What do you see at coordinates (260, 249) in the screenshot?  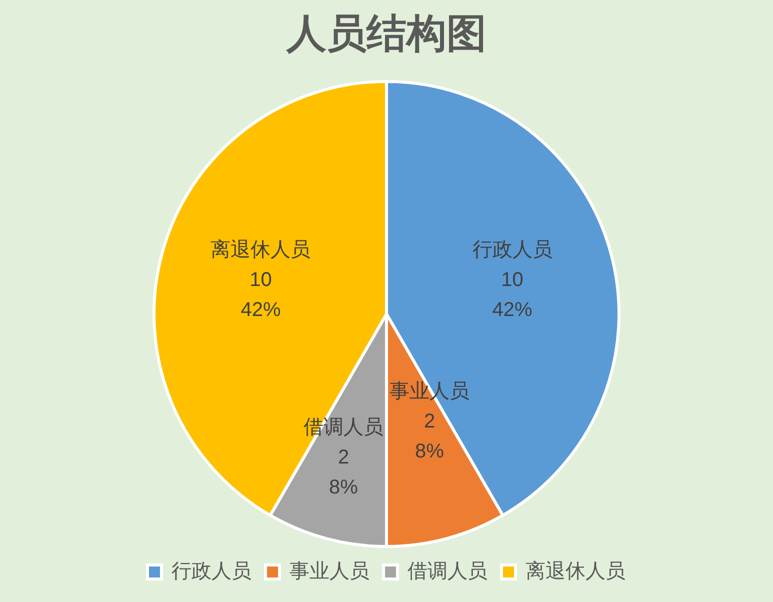 I see `slice-label: 离退休人员` at bounding box center [260, 249].